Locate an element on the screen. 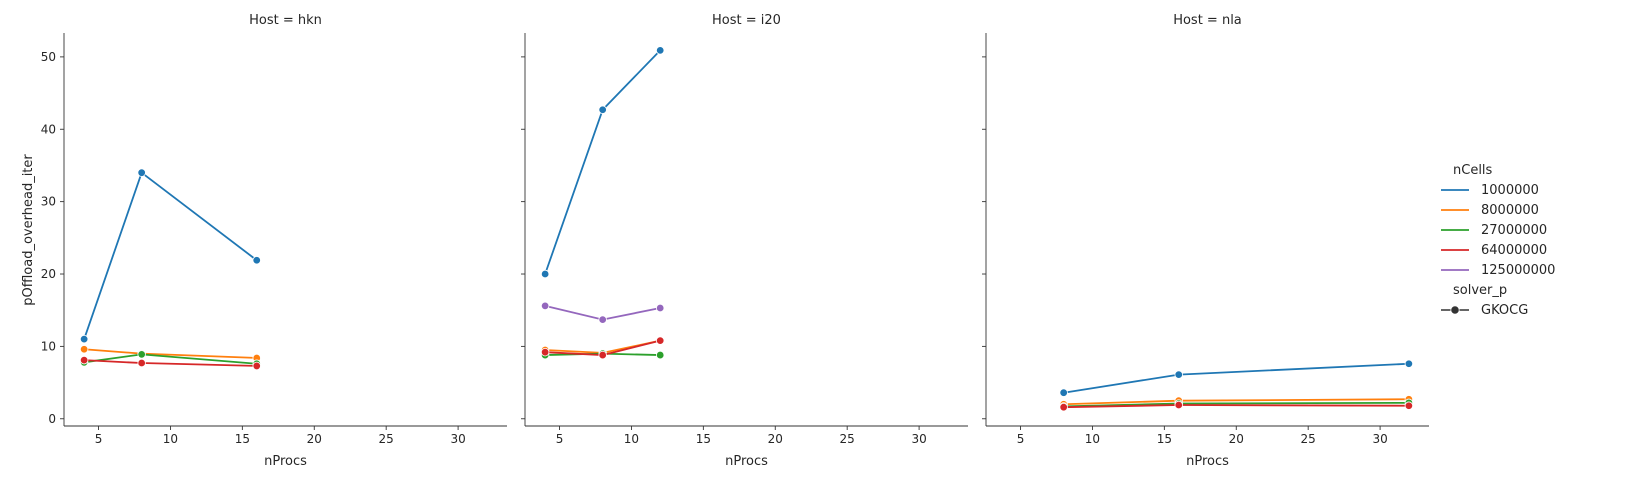  y-tick-label: 30 is located at coordinates (48, 202).